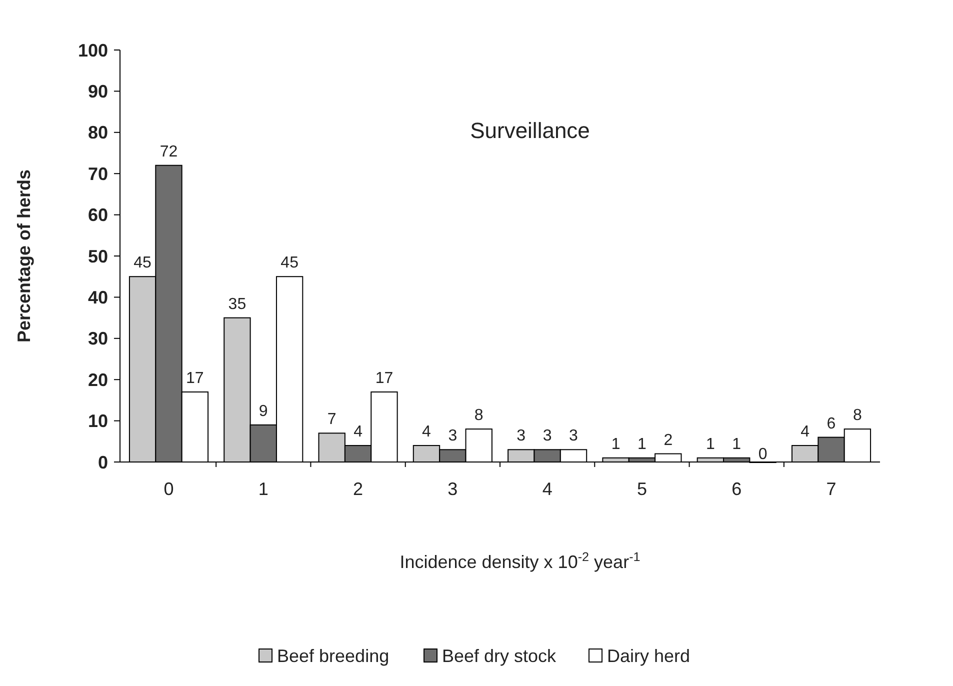 This screenshot has height=686, width=953. What do you see at coordinates (530, 130) in the screenshot?
I see `text: Surveillance` at bounding box center [530, 130].